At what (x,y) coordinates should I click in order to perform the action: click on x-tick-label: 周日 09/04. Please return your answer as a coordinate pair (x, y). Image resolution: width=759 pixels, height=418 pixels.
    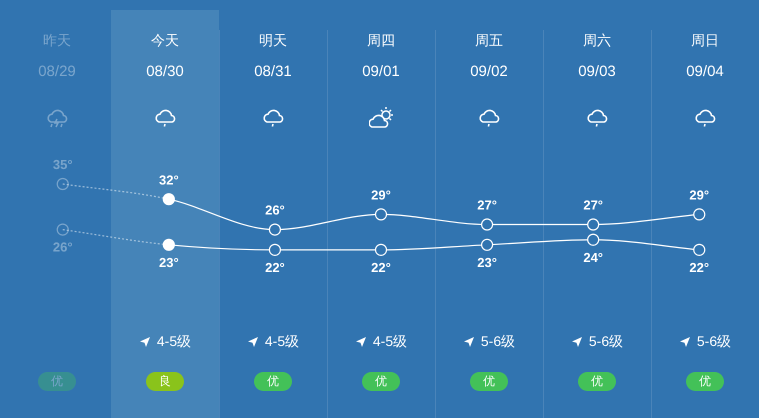
    Looking at the image, I should click on (705, 56).